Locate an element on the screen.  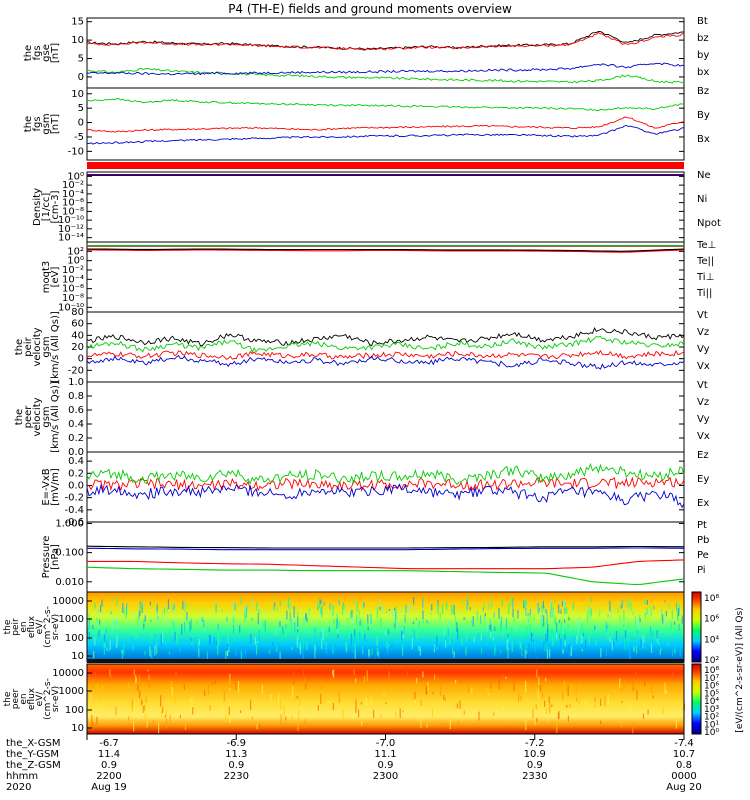
y-axis-label: peer is located at coordinates (16, 698).